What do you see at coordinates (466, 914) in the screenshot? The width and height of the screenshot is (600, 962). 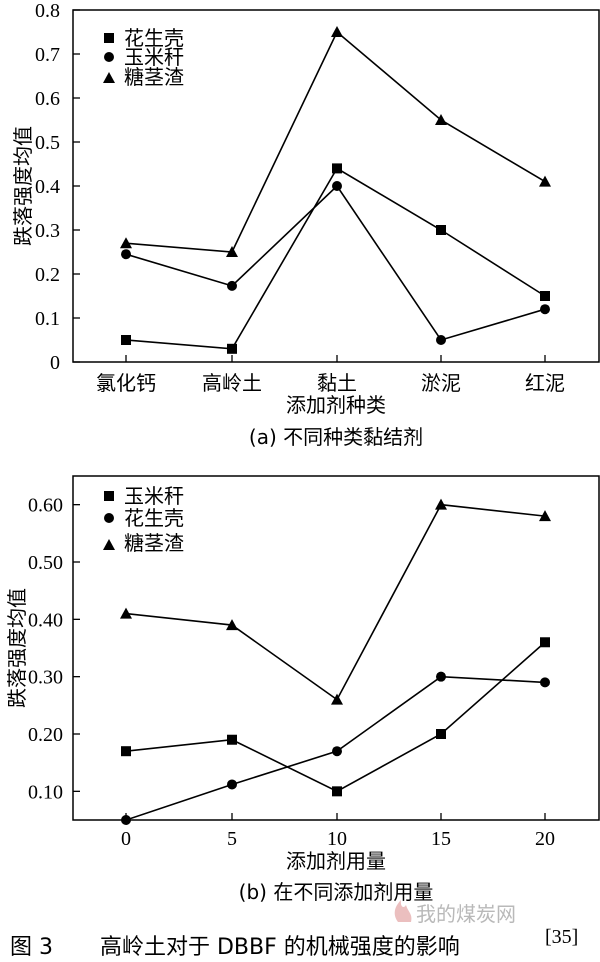 I see `watermark-text: 我的煤炭网` at bounding box center [466, 914].